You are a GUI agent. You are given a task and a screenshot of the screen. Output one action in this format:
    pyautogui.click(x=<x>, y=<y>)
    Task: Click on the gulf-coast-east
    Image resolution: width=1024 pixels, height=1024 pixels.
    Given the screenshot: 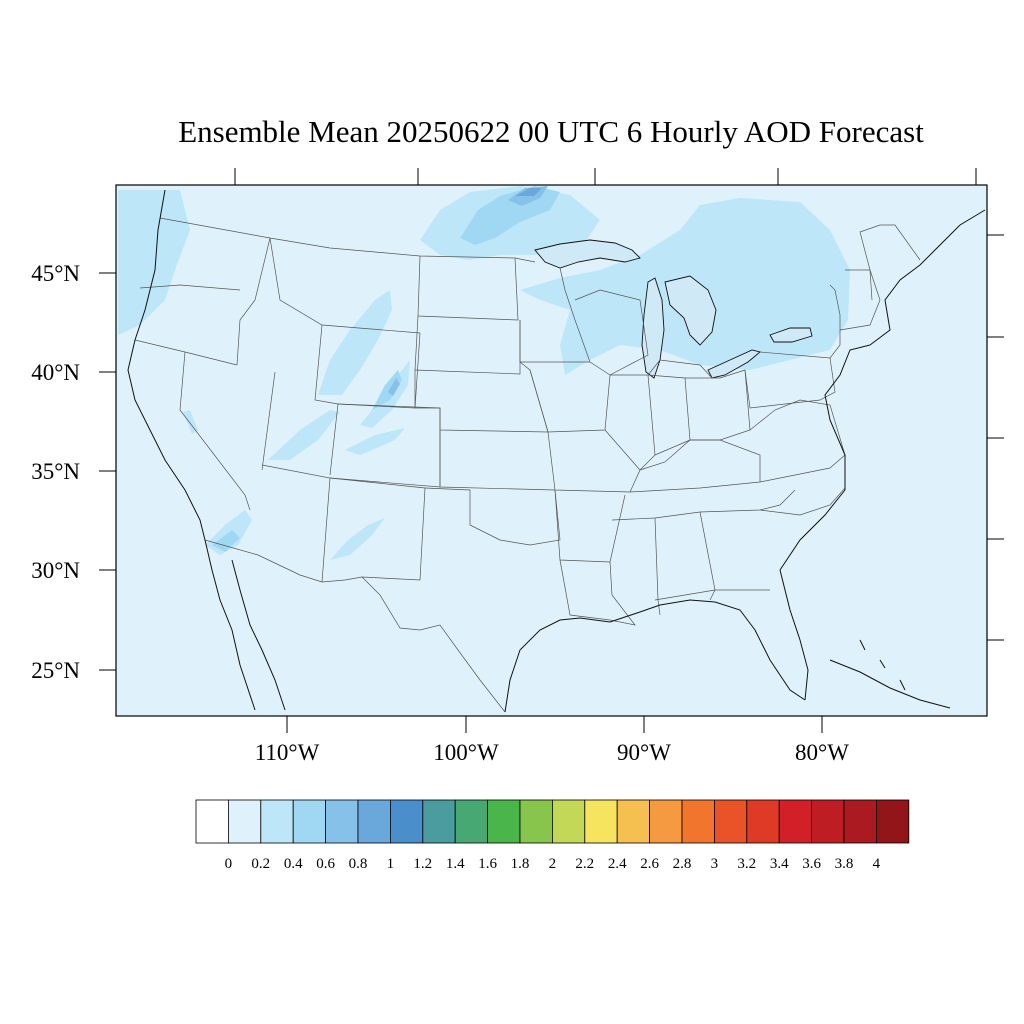 What is the action you would take?
    pyautogui.click(x=707, y=650)
    